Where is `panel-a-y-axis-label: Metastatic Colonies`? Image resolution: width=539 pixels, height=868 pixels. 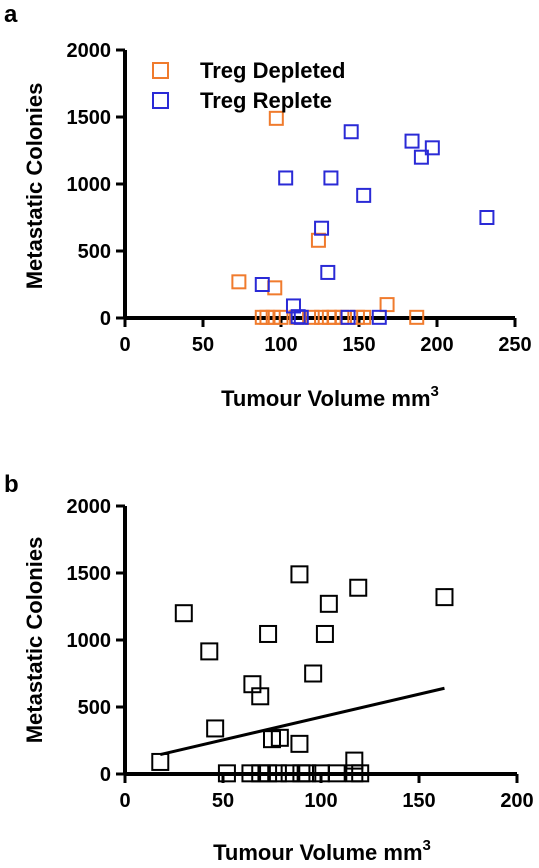 panel-a-y-axis-label: Metastatic Colonies is located at coordinates (34, 186).